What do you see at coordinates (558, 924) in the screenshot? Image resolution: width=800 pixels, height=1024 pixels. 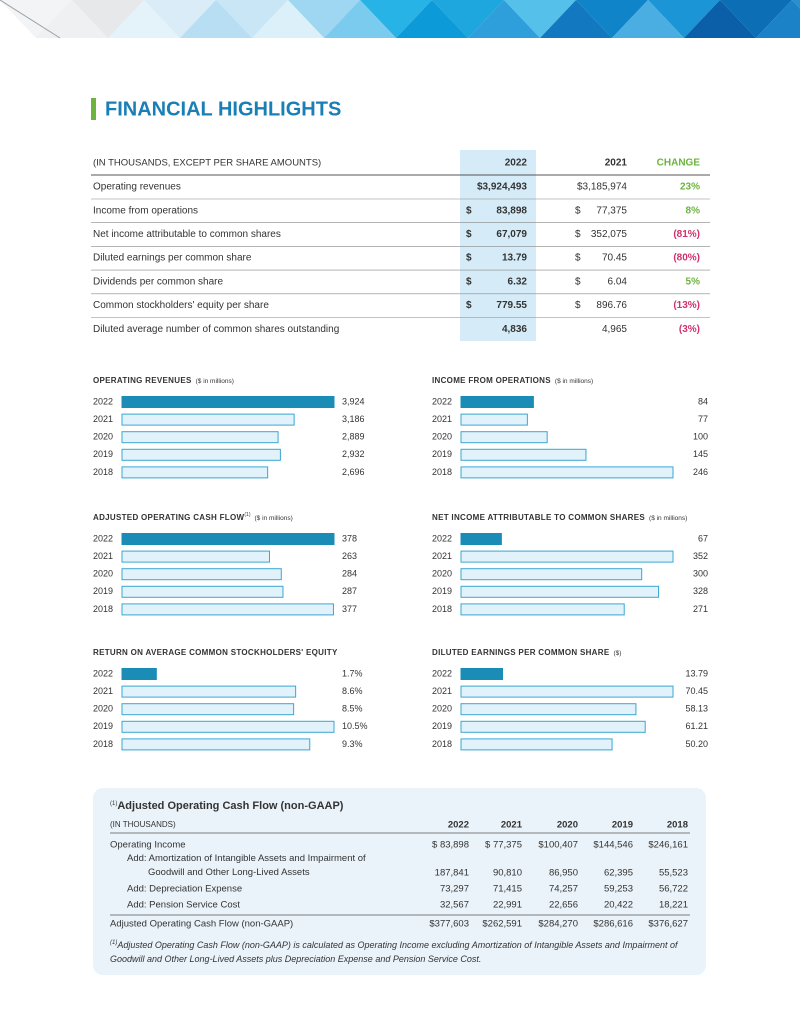 I see `cell: $284,270` at bounding box center [558, 924].